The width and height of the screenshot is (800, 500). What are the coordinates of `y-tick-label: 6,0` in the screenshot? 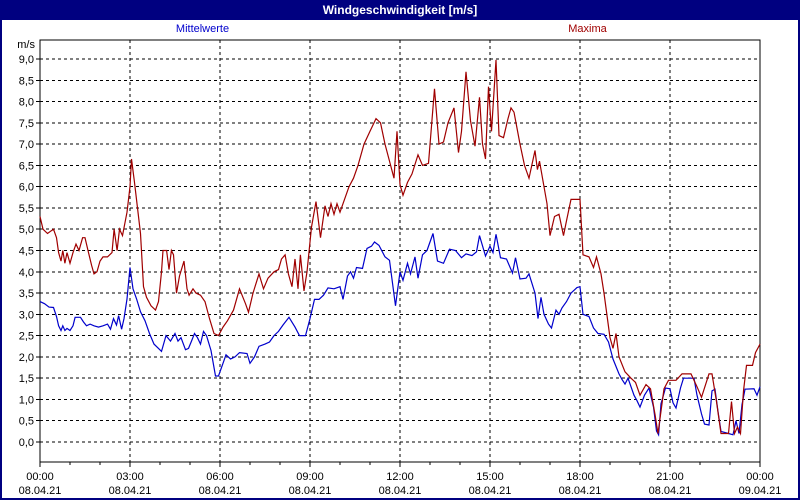 It's located at (26, 188).